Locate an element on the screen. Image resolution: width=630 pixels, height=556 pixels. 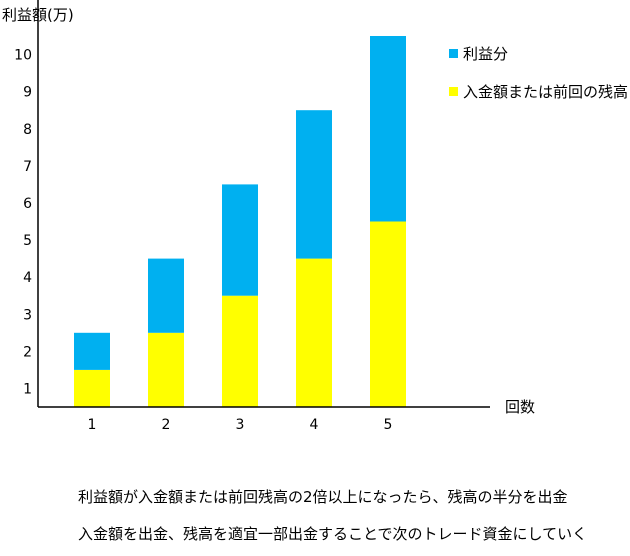
y-tick-label: 6 is located at coordinates (27, 204).